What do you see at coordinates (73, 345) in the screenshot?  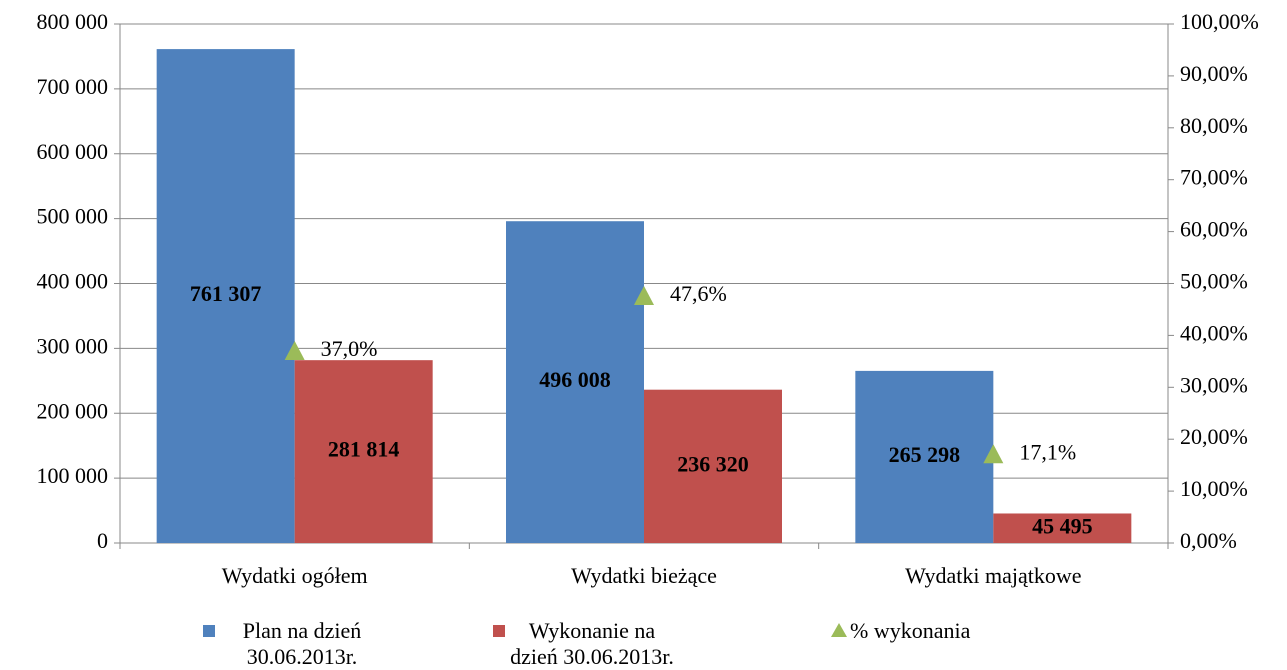 I see `y-tick-label: 300 000` at bounding box center [73, 345].